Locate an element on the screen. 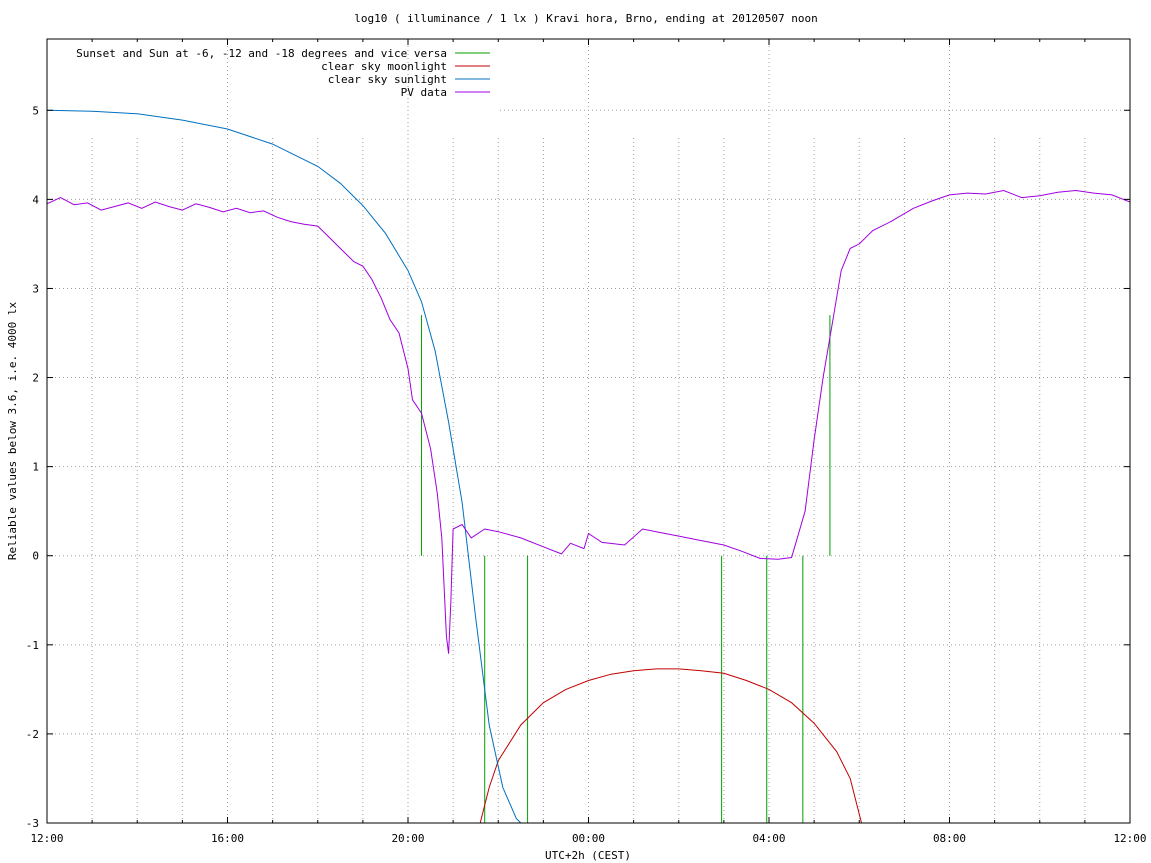 The image size is (1151, 863). legend-label: clear sky sunlight is located at coordinates (387, 79).